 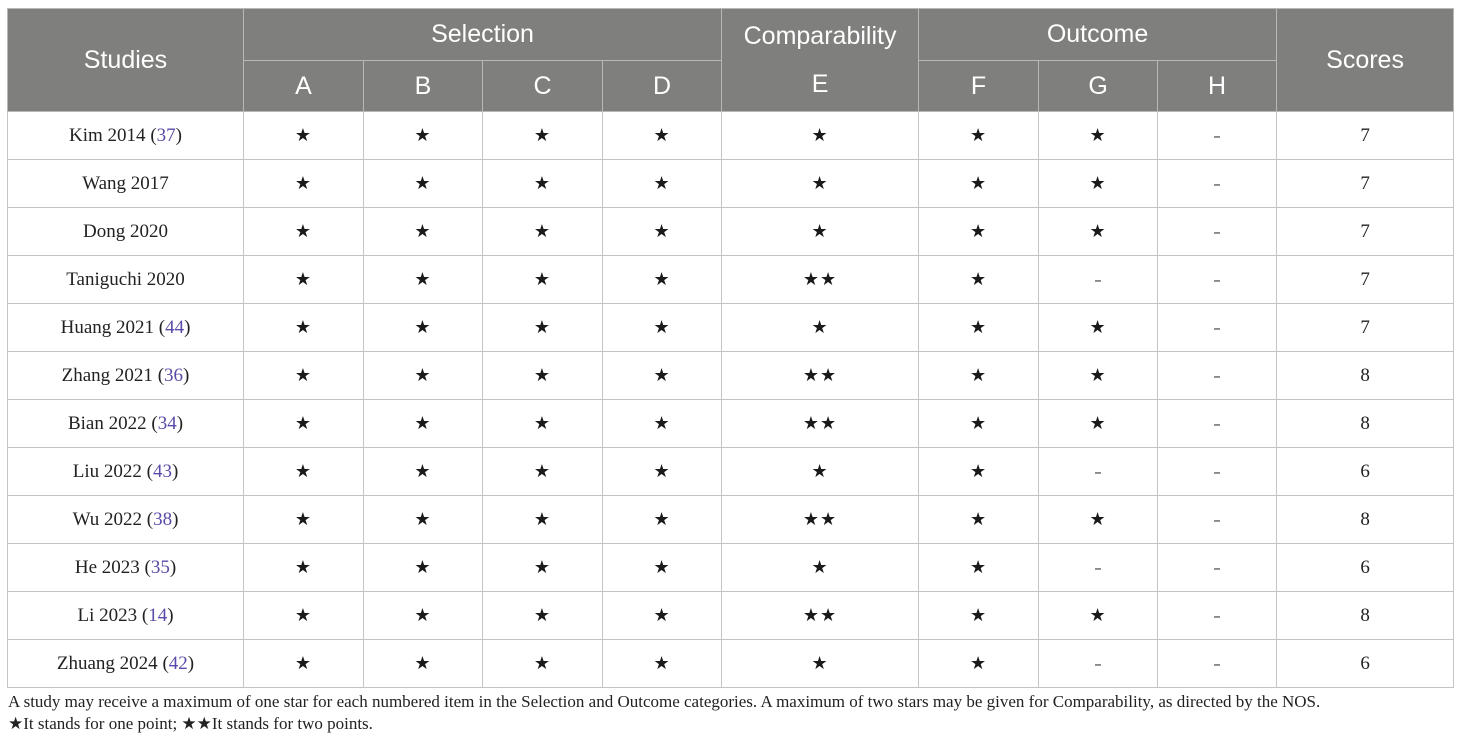 I want to click on study-cell: Taniguchi 2020, so click(x=125, y=279).